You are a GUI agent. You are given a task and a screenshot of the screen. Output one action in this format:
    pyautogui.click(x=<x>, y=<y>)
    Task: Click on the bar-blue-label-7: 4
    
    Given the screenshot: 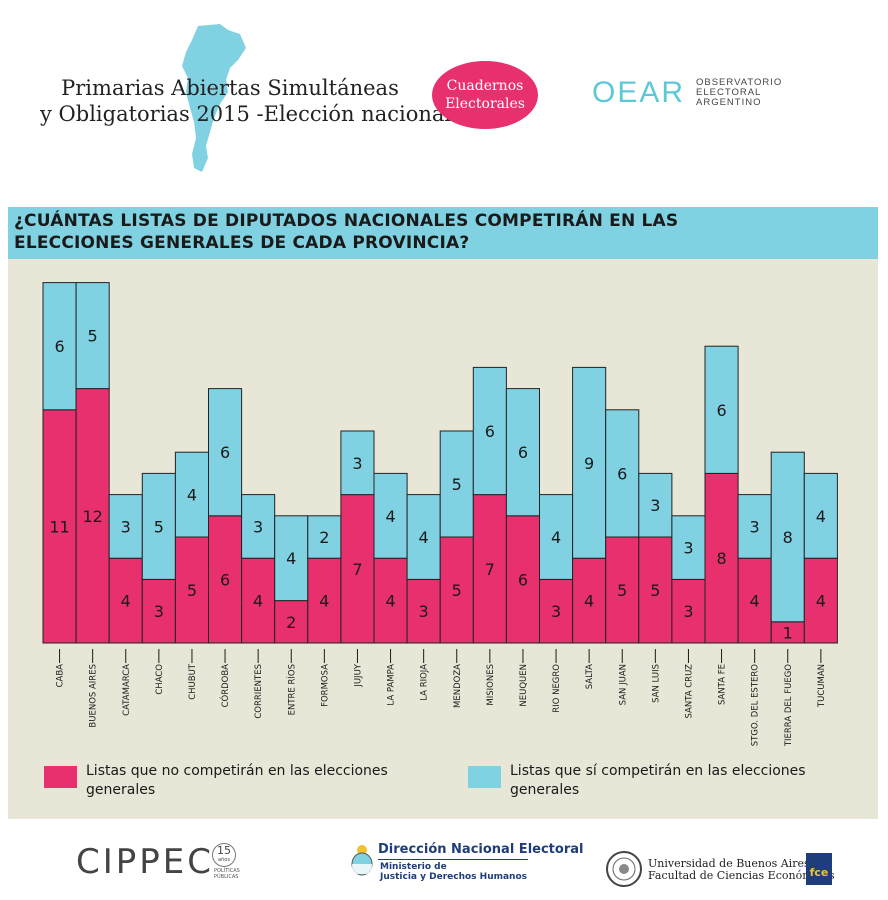 What is the action you would take?
    pyautogui.click(x=291, y=558)
    